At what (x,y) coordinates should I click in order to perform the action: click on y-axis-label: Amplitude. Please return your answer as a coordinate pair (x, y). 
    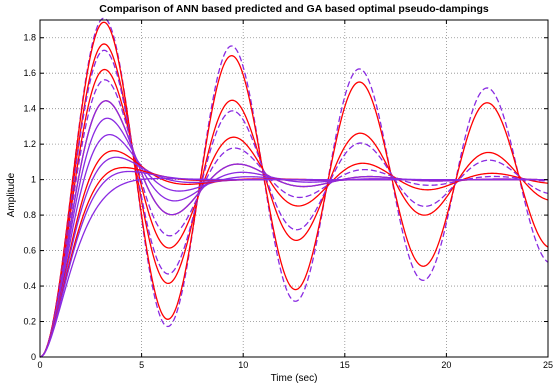
    Looking at the image, I should click on (11, 194).